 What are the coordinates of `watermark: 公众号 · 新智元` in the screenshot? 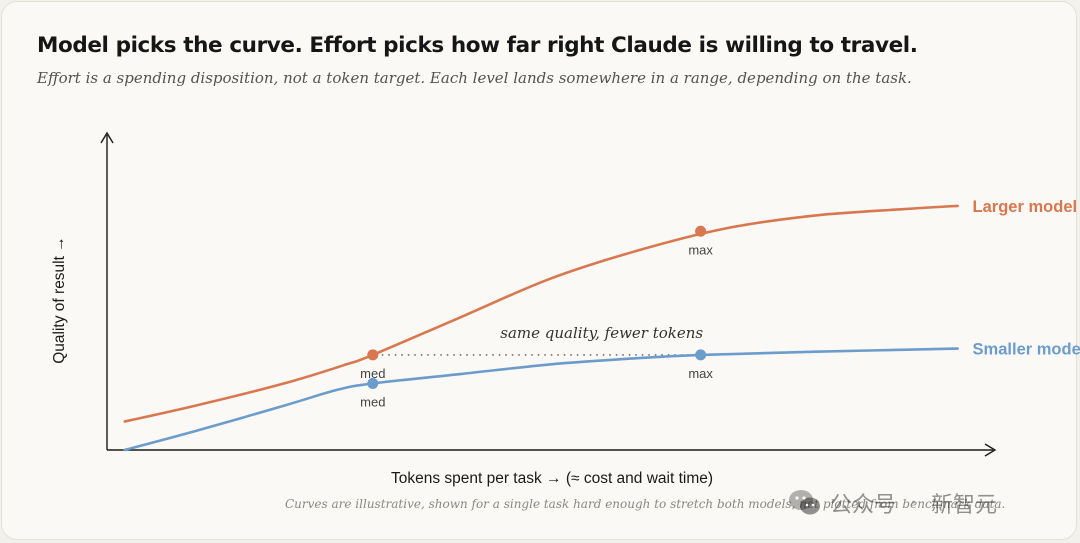 It's located at (892, 503).